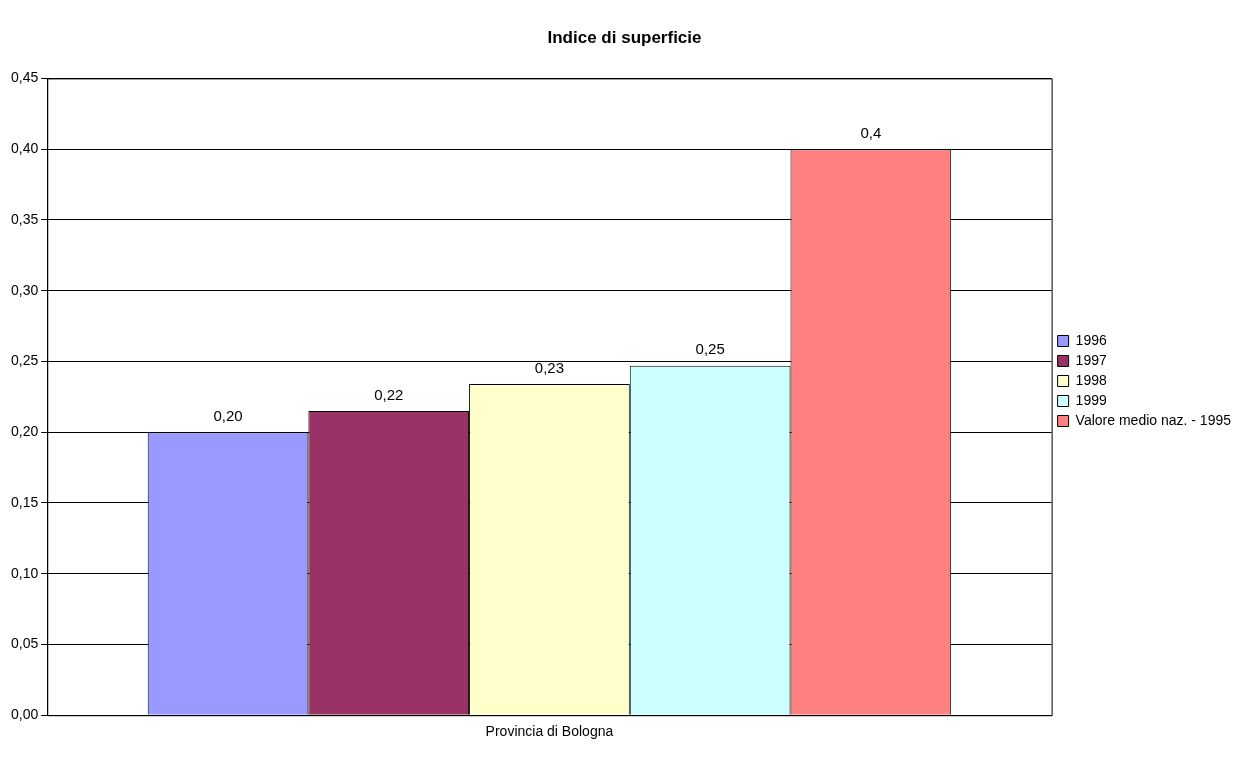 The image size is (1254, 757). I want to click on data-label: 0,22, so click(389, 394).